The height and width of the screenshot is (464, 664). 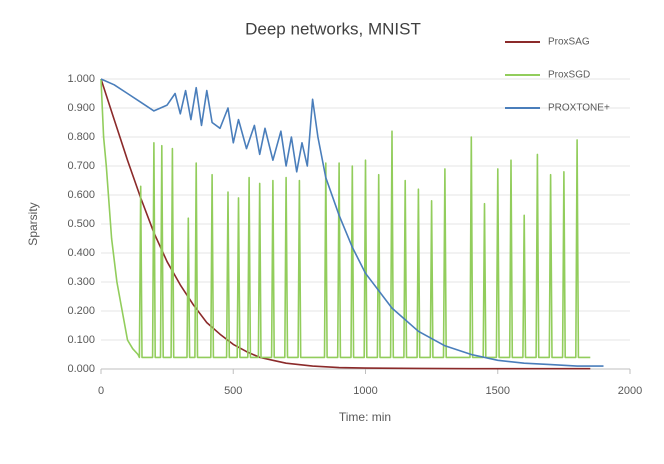 I want to click on y-tick-label: 0.600, so click(x=81, y=195).